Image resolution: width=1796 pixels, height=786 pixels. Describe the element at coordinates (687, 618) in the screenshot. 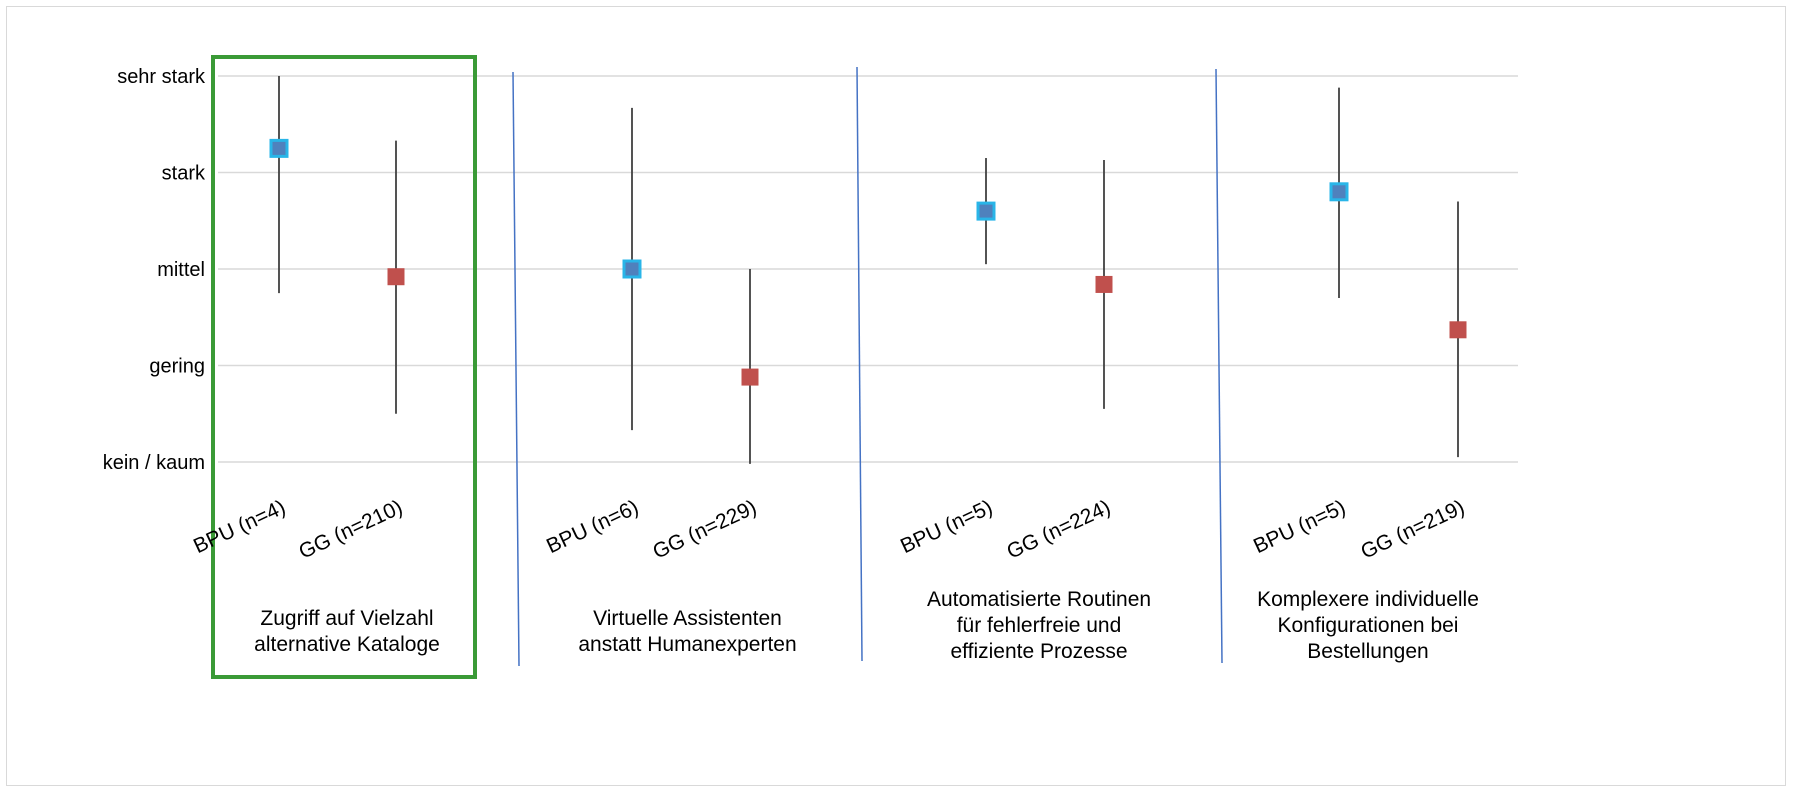

I see `group-label: Virtuelle Assistenten` at that location.